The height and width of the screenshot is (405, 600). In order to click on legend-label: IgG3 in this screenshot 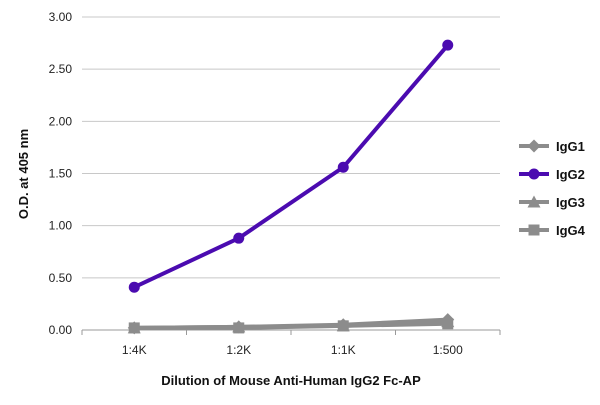, I will do `click(570, 202)`.